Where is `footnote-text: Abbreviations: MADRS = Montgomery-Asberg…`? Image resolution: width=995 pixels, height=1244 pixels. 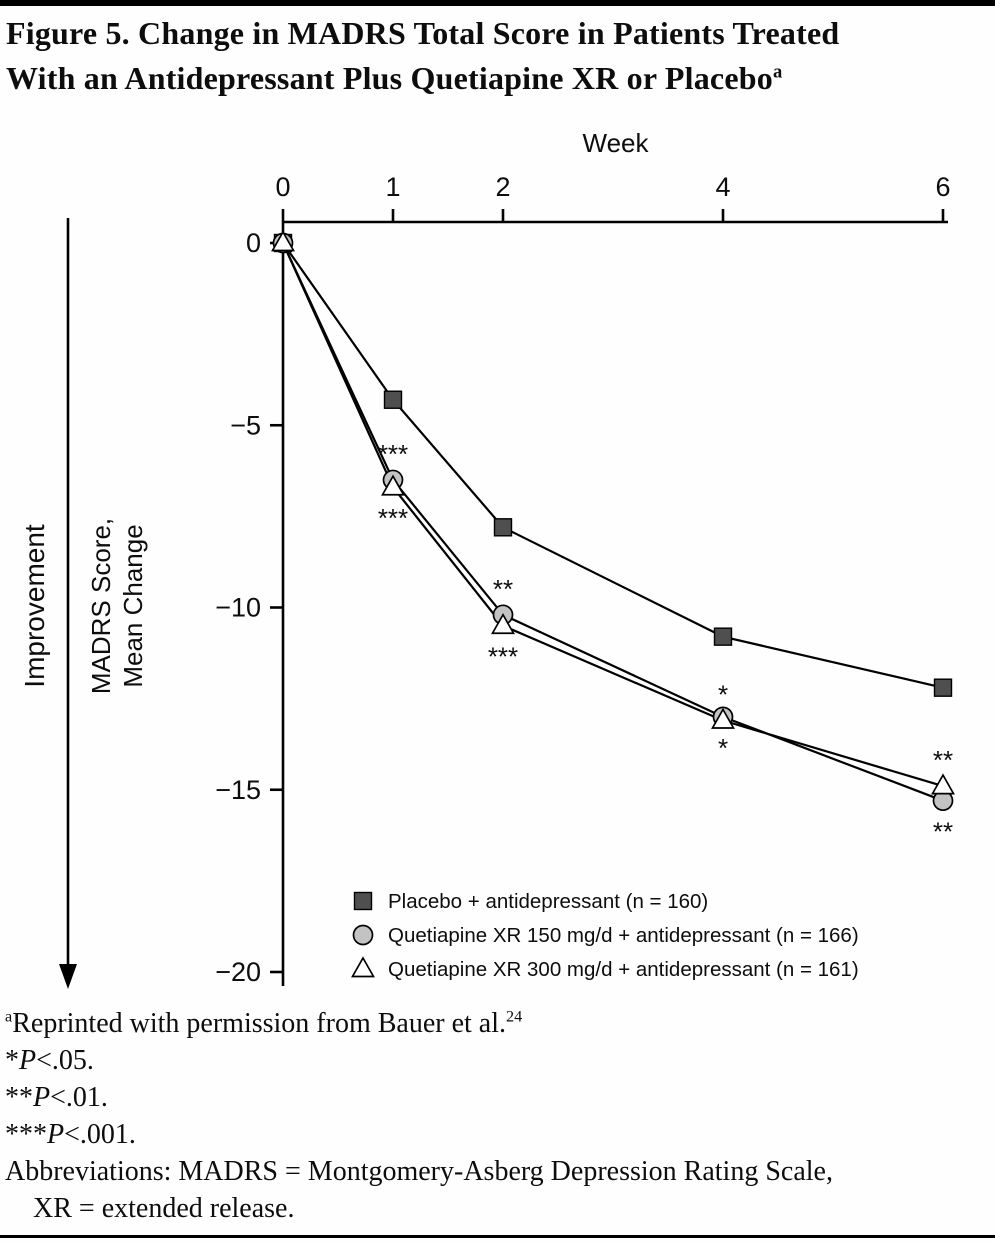
footnote-text: Abbreviations: MADRS = Montgomery-Asberg… is located at coordinates (419, 1171).